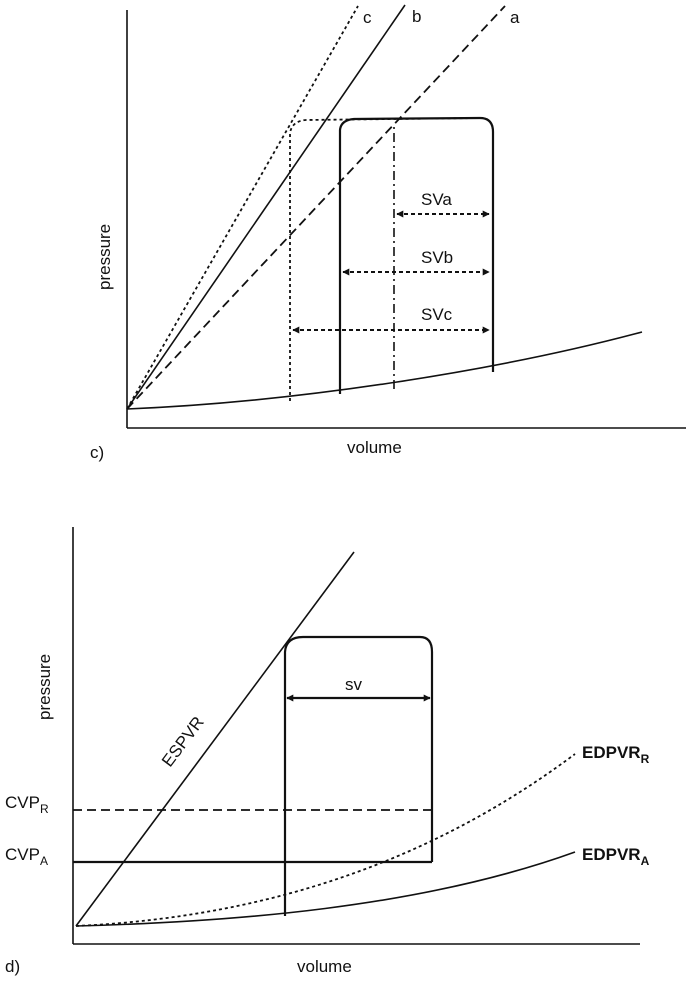 The width and height of the screenshot is (687, 983). I want to click on edpvr-r-label: EDPVRR, so click(616, 754).